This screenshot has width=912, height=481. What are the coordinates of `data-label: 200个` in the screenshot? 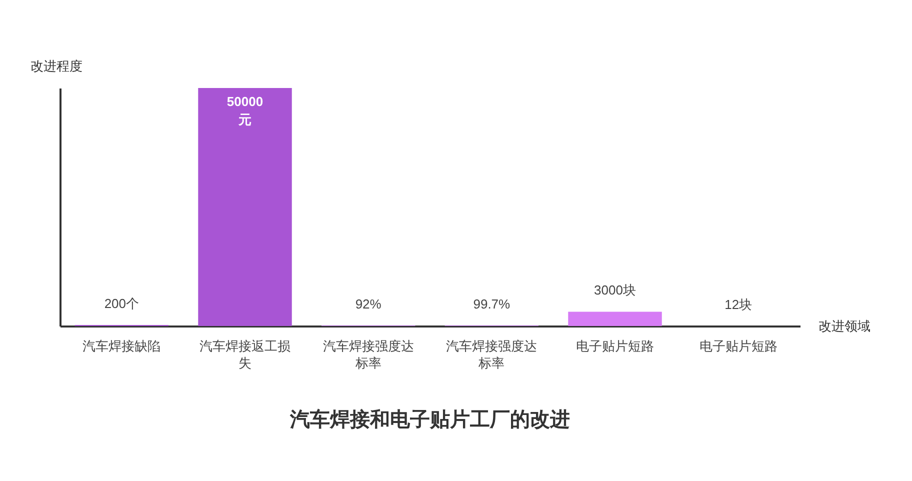 It's located at (122, 304).